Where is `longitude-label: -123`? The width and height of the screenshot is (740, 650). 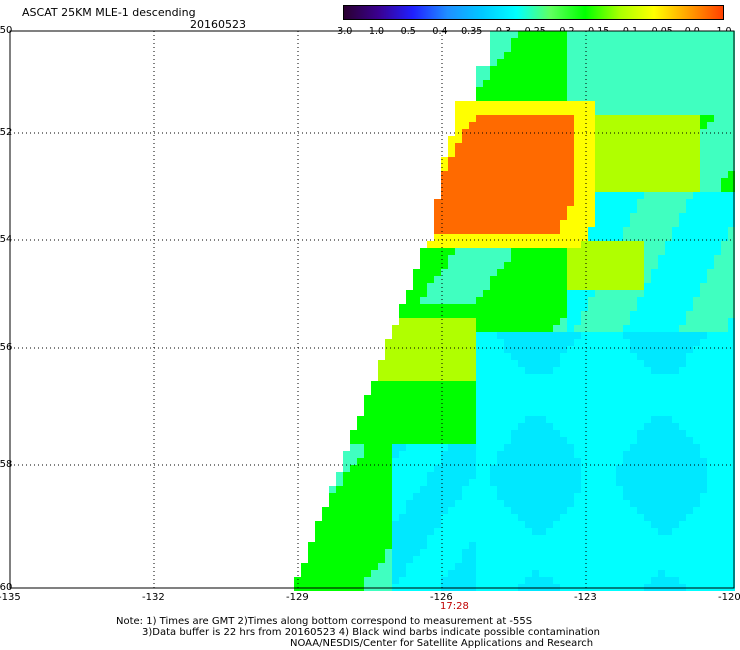
longitude-label: -123 is located at coordinates (585, 597).